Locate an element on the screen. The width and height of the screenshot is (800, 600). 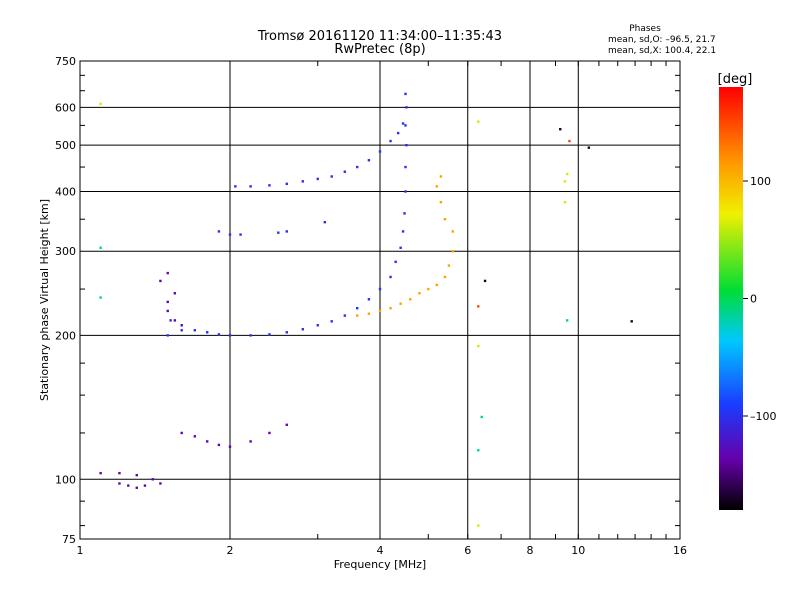
y-tick-label: 600 is located at coordinates (65, 107).